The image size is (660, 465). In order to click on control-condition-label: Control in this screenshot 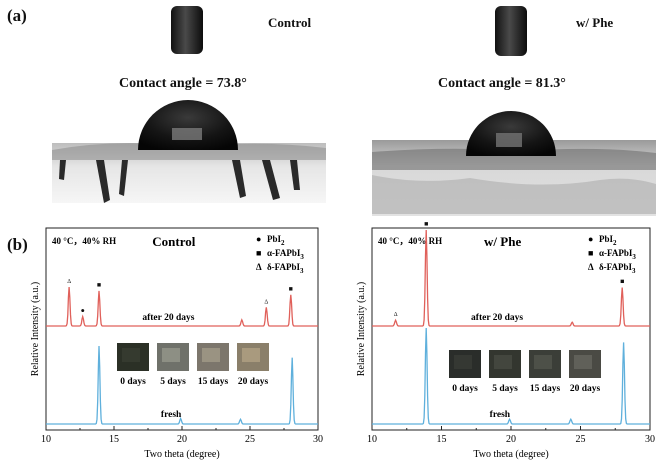, I will do `click(290, 22)`.